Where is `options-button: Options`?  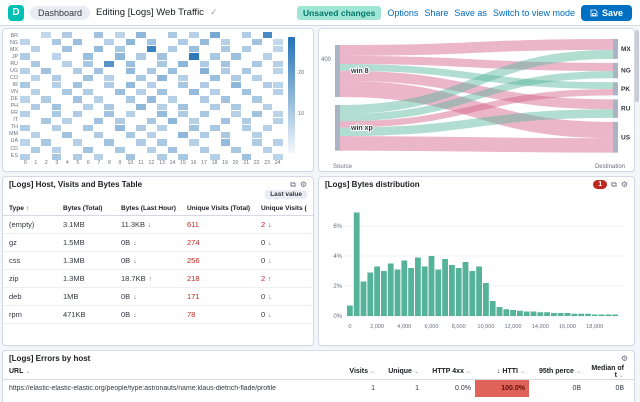 options-button: Options is located at coordinates (403, 12).